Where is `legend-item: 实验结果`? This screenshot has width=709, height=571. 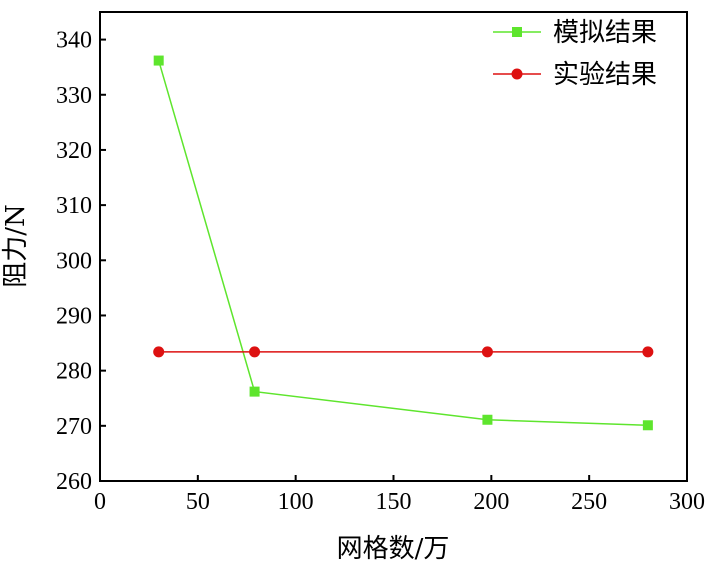
legend-item: 实验结果 is located at coordinates (575, 75).